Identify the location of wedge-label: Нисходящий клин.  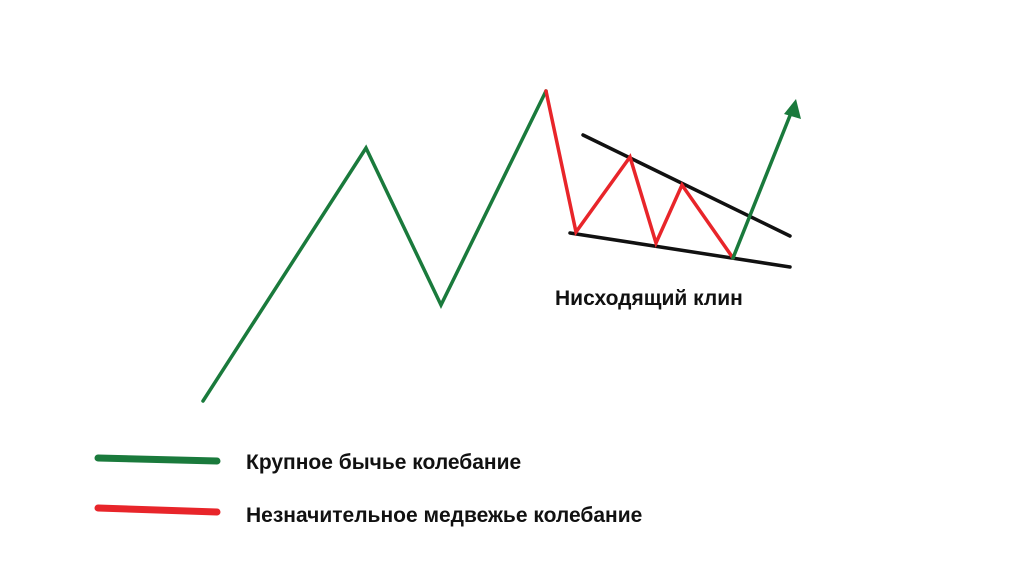
(649, 298).